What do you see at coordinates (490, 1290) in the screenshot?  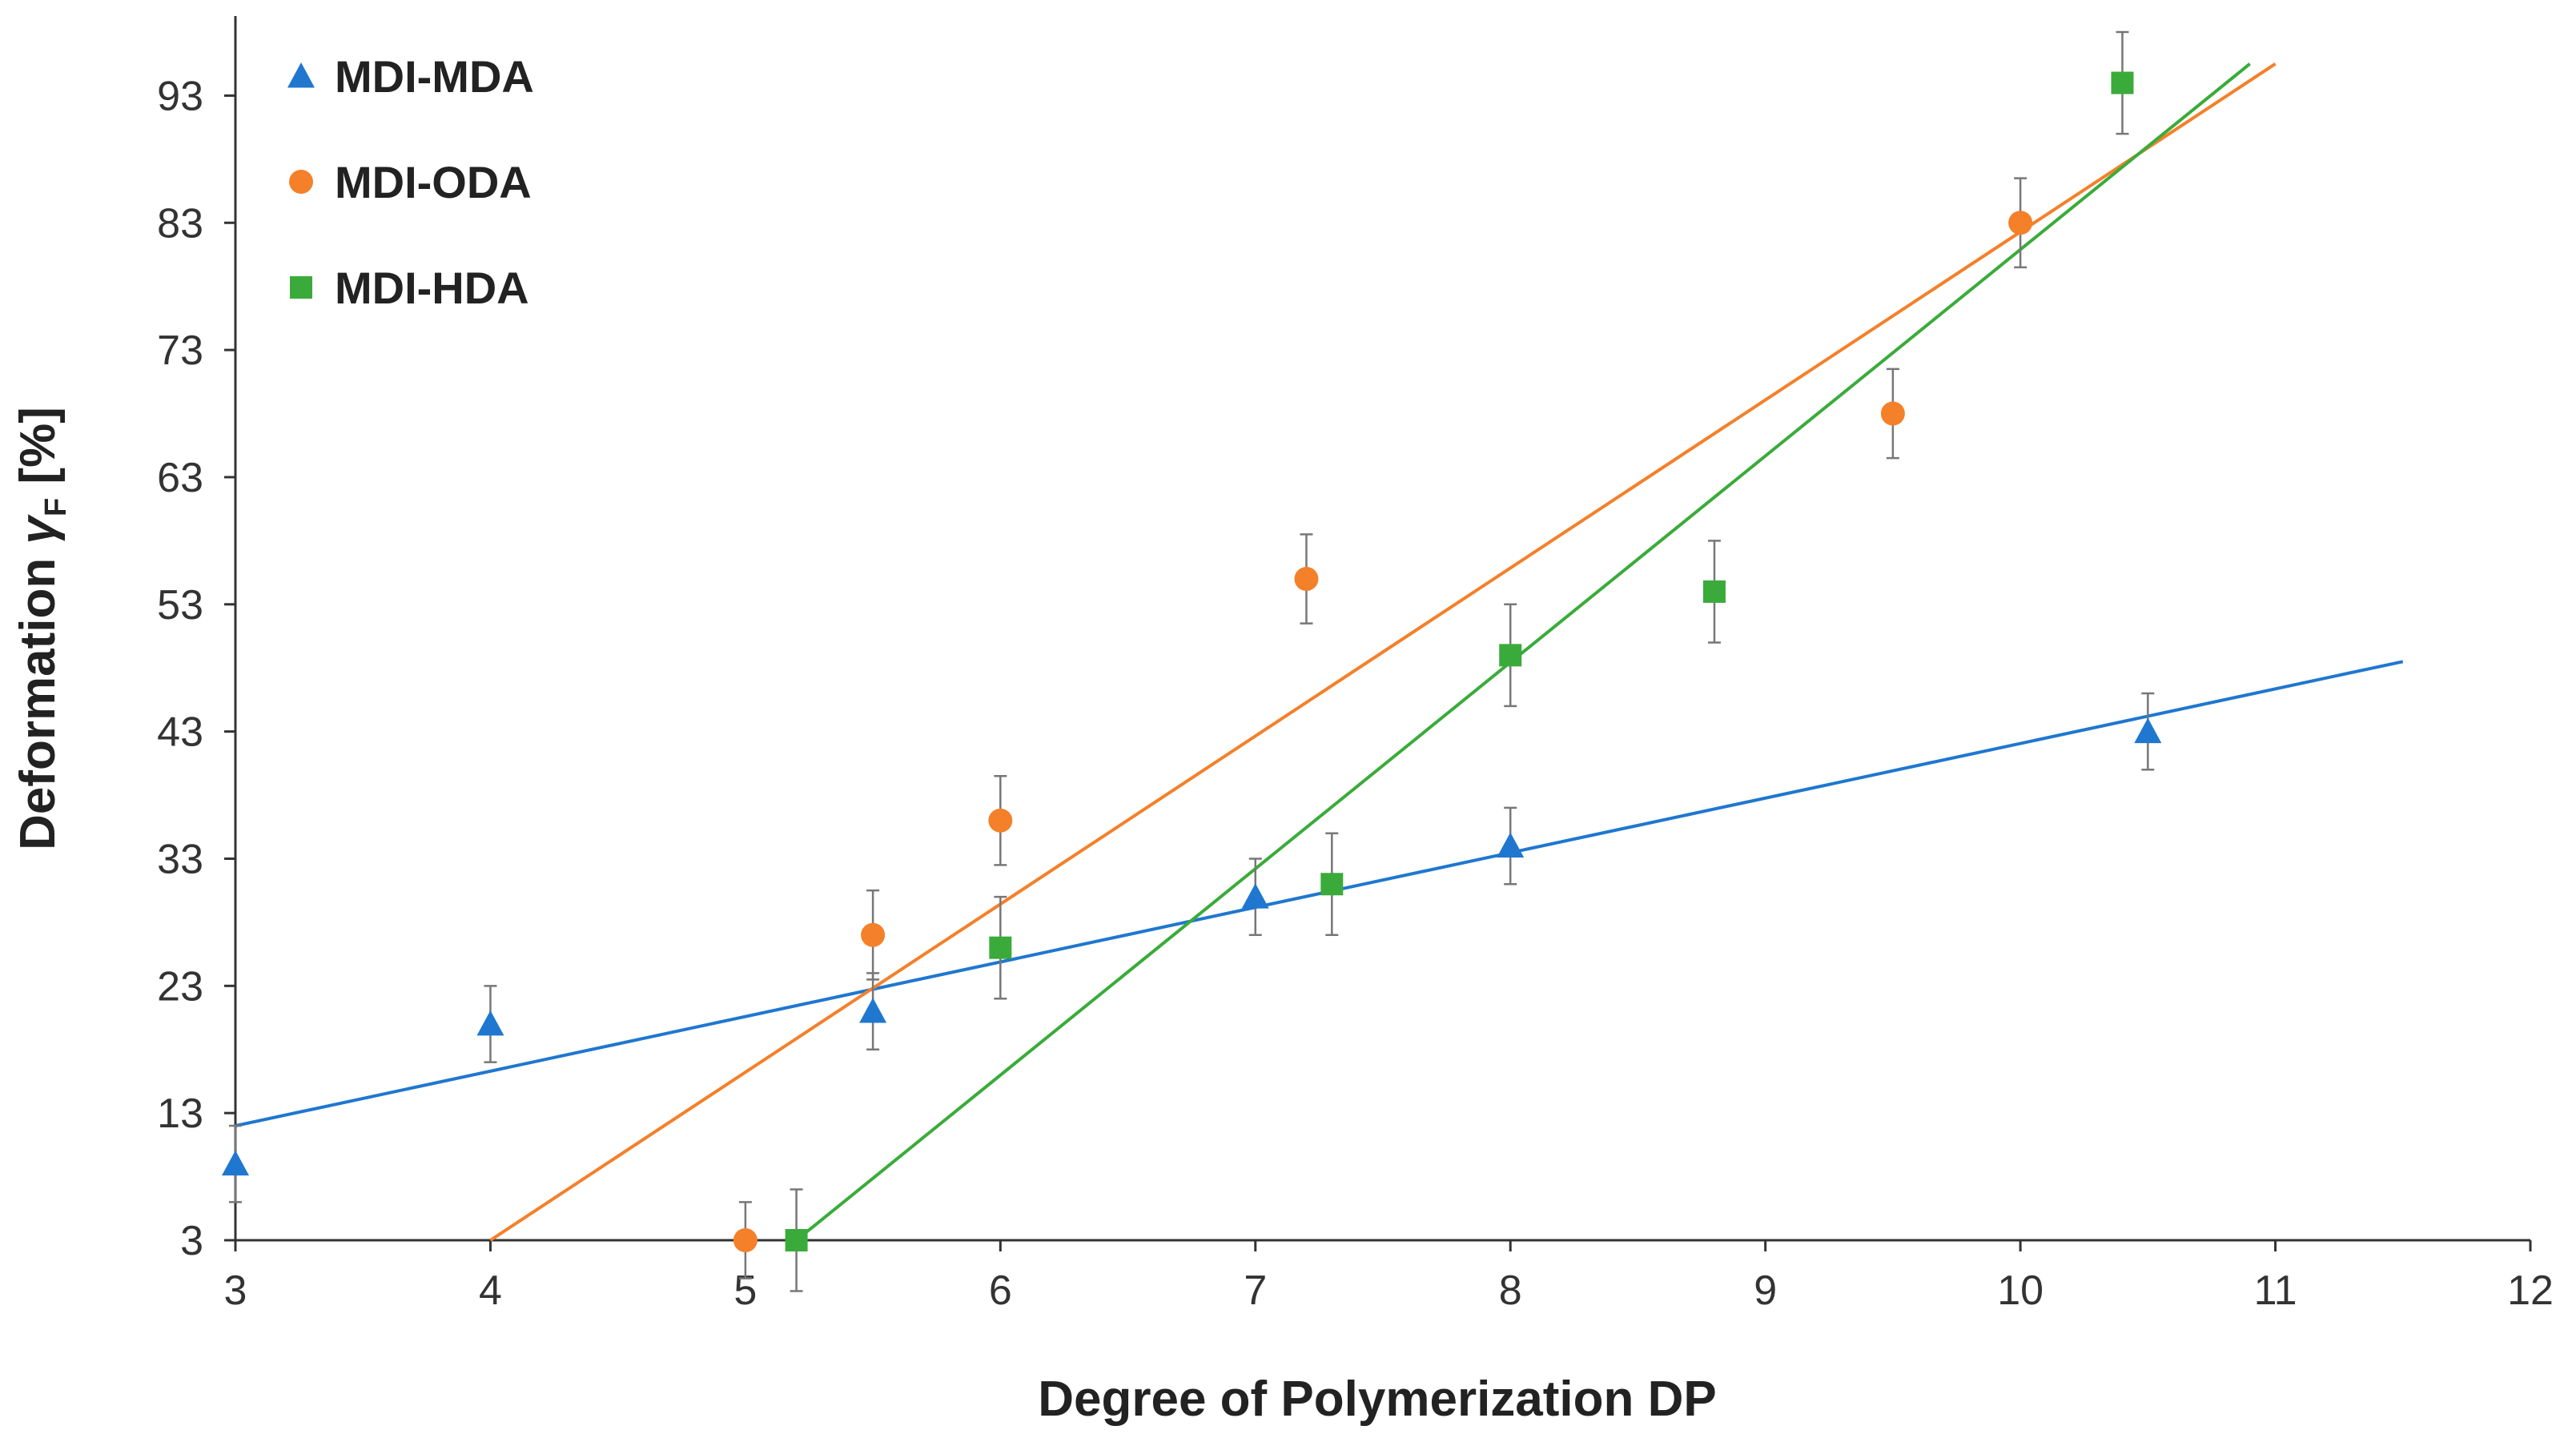 I see `x-tick-label: 4` at bounding box center [490, 1290].